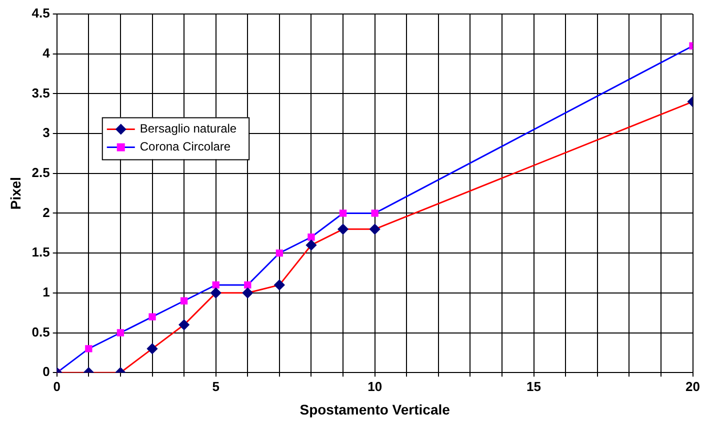  What do you see at coordinates (41, 92) in the screenshot?
I see `y-tick-label: 3.5` at bounding box center [41, 92].